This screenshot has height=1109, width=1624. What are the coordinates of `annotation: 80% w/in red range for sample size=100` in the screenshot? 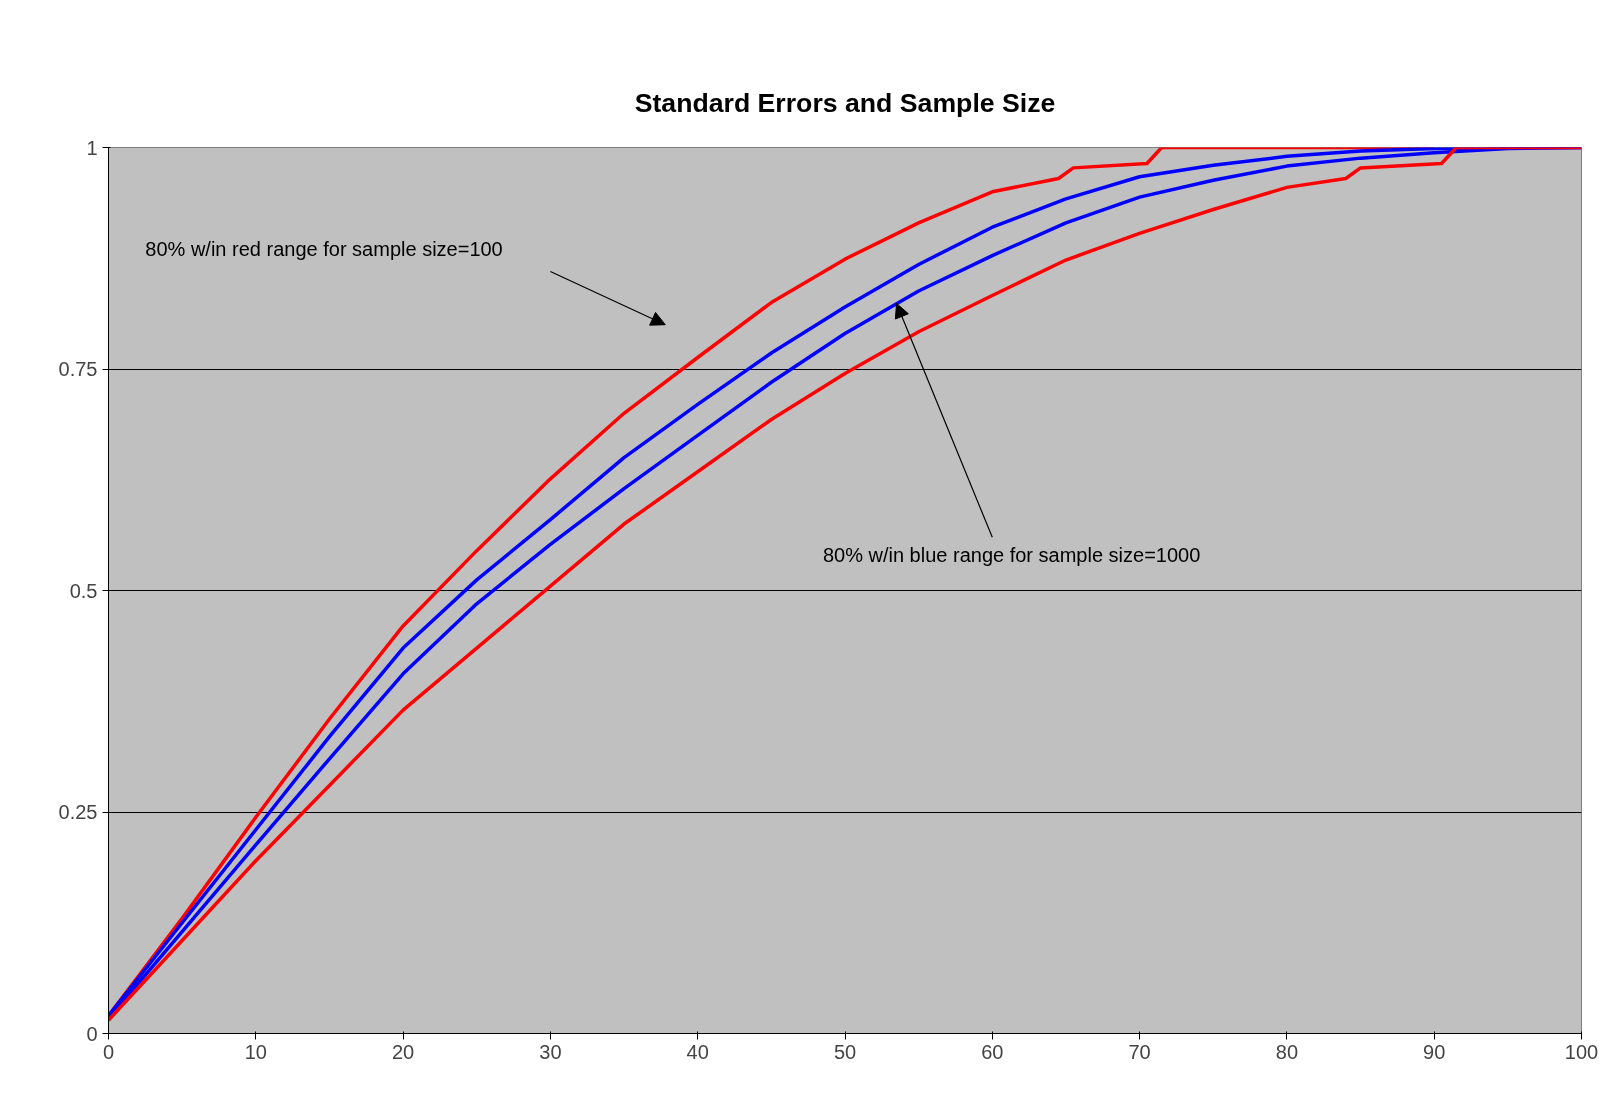 It's located at (324, 249).